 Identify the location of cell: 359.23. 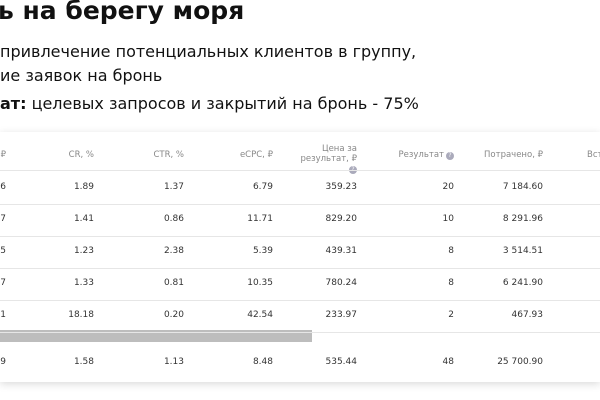
(341, 187).